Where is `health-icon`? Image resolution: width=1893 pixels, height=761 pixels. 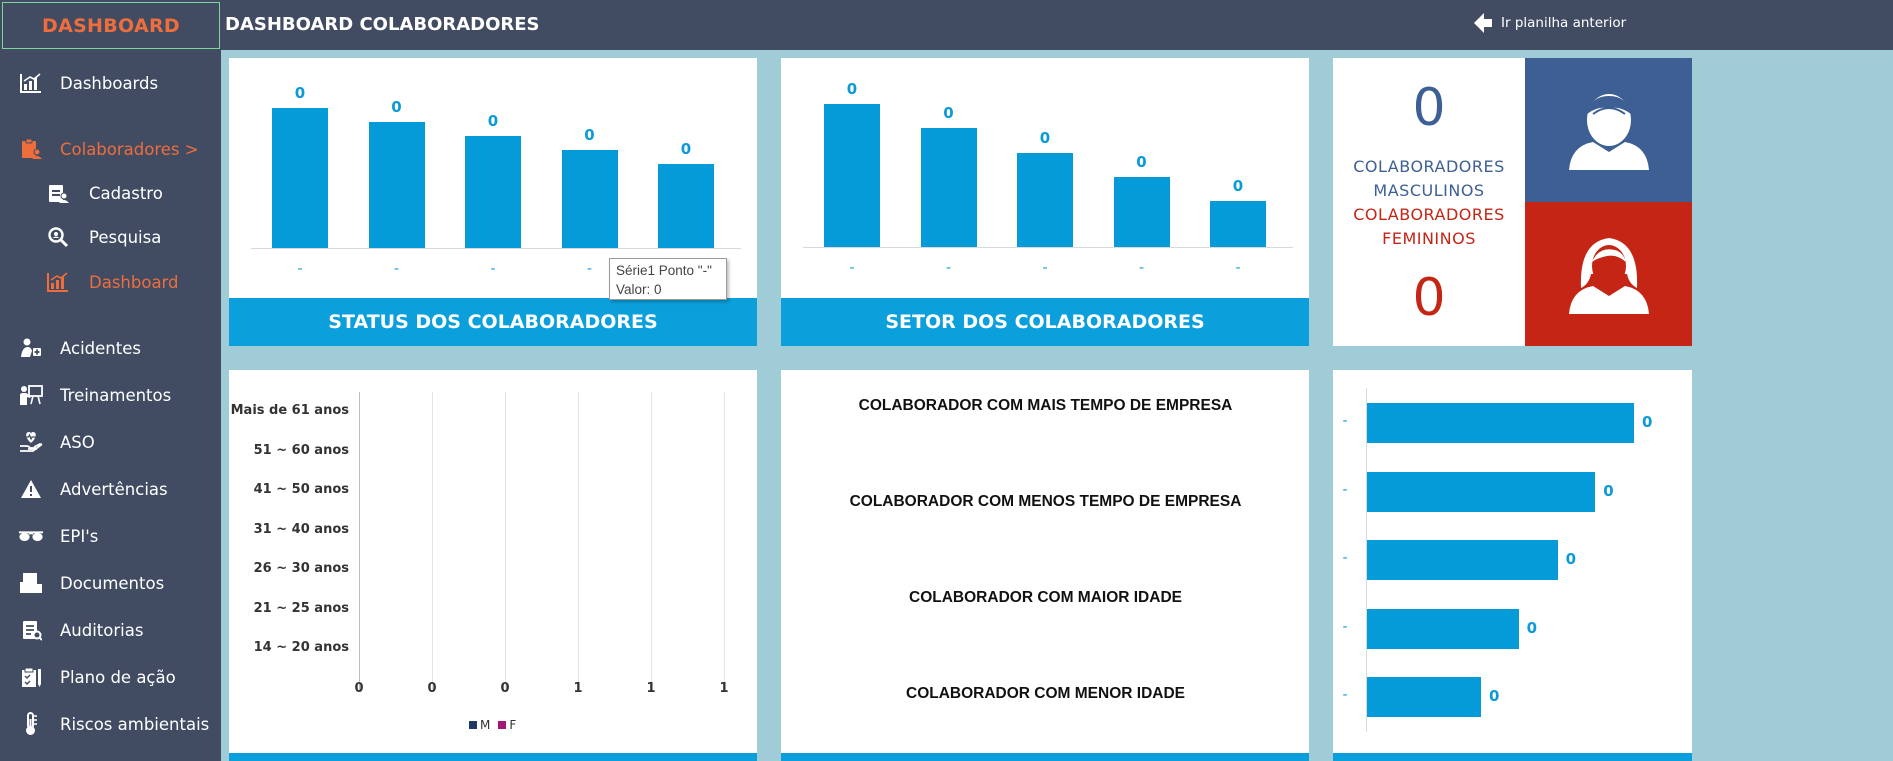
health-icon is located at coordinates (31, 442).